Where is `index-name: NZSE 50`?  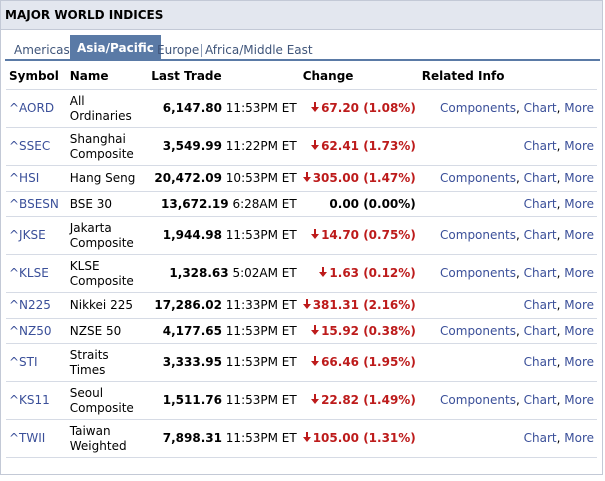 index-name: NZSE 50 is located at coordinates (107, 331).